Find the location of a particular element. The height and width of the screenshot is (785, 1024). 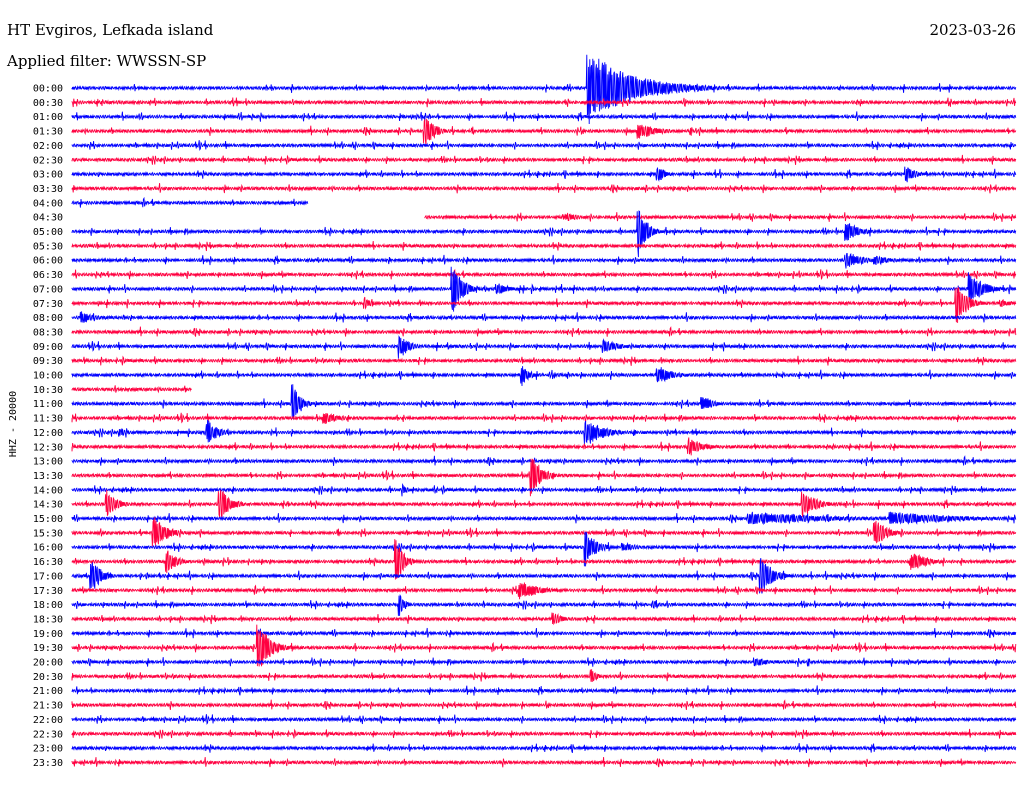

row-label: 14:00 is located at coordinates (48, 490).